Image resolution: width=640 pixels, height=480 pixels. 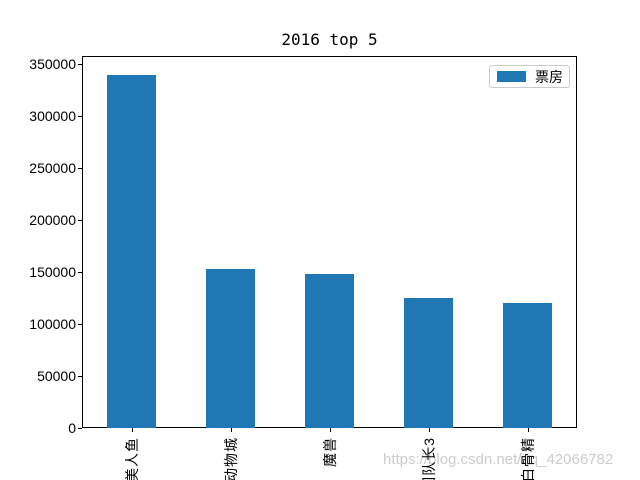 What do you see at coordinates (230, 458) in the screenshot?
I see `x-tick-label-text: 疯狂动物城` at bounding box center [230, 458].